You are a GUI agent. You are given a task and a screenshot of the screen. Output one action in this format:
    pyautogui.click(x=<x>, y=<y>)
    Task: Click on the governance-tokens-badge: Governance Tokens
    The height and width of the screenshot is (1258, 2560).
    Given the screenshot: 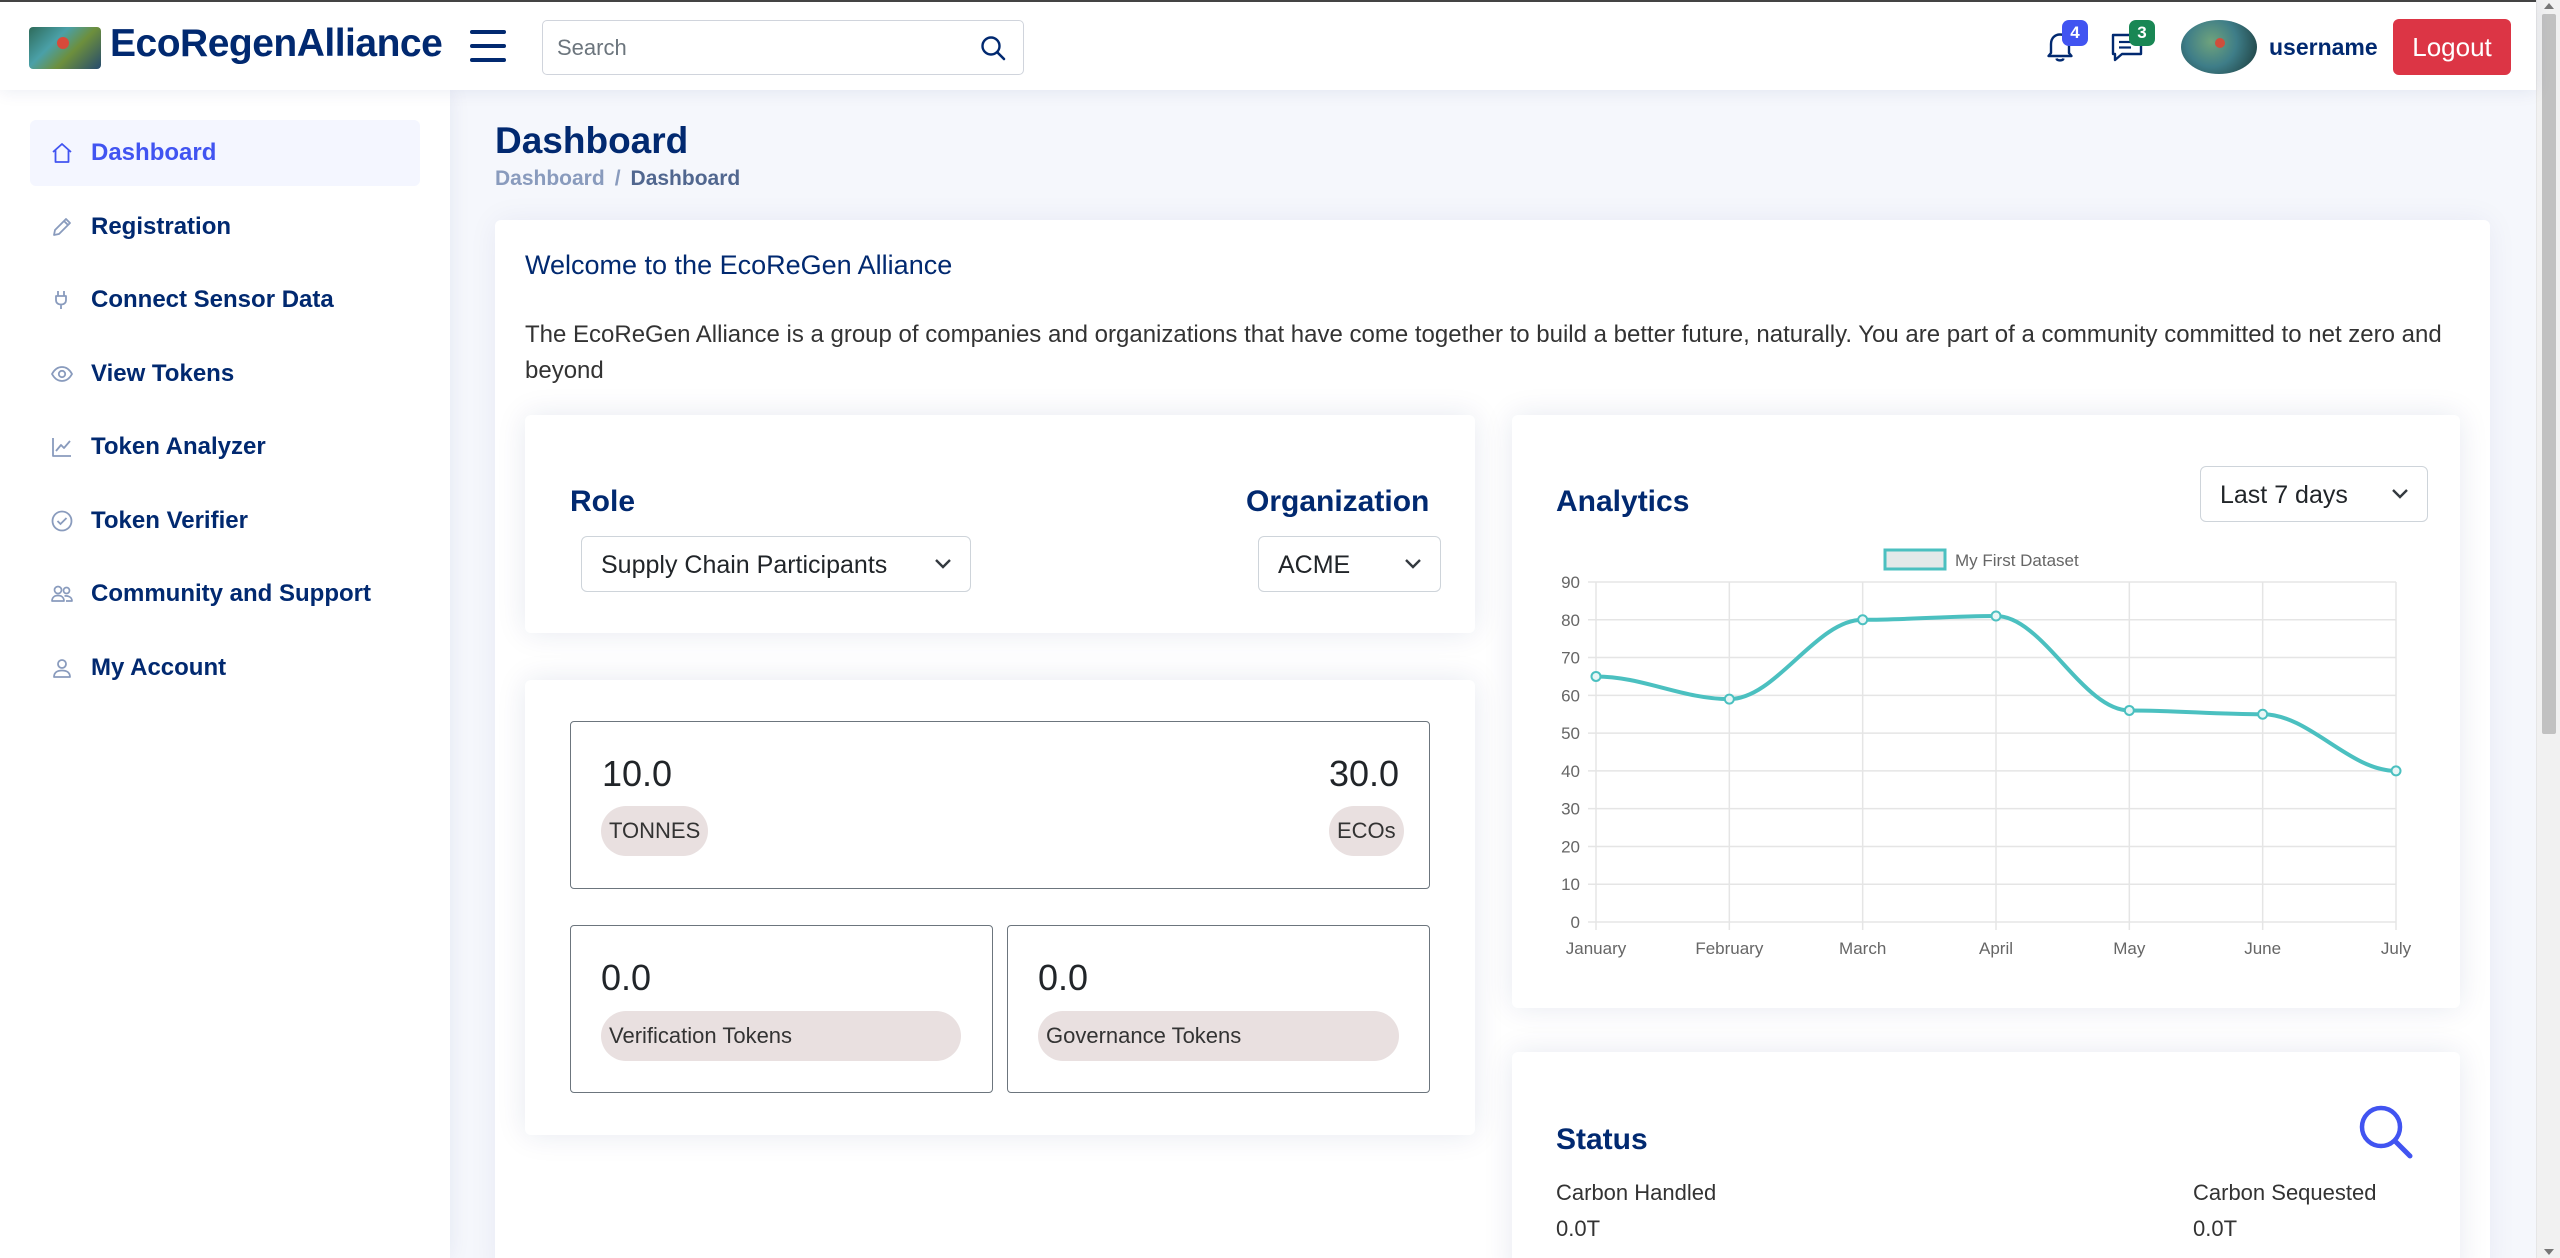 What is the action you would take?
    pyautogui.click(x=1218, y=1036)
    